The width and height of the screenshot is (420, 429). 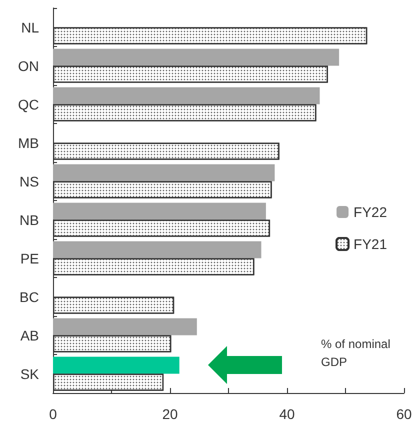 I want to click on legend-label: FY21, so click(x=371, y=244).